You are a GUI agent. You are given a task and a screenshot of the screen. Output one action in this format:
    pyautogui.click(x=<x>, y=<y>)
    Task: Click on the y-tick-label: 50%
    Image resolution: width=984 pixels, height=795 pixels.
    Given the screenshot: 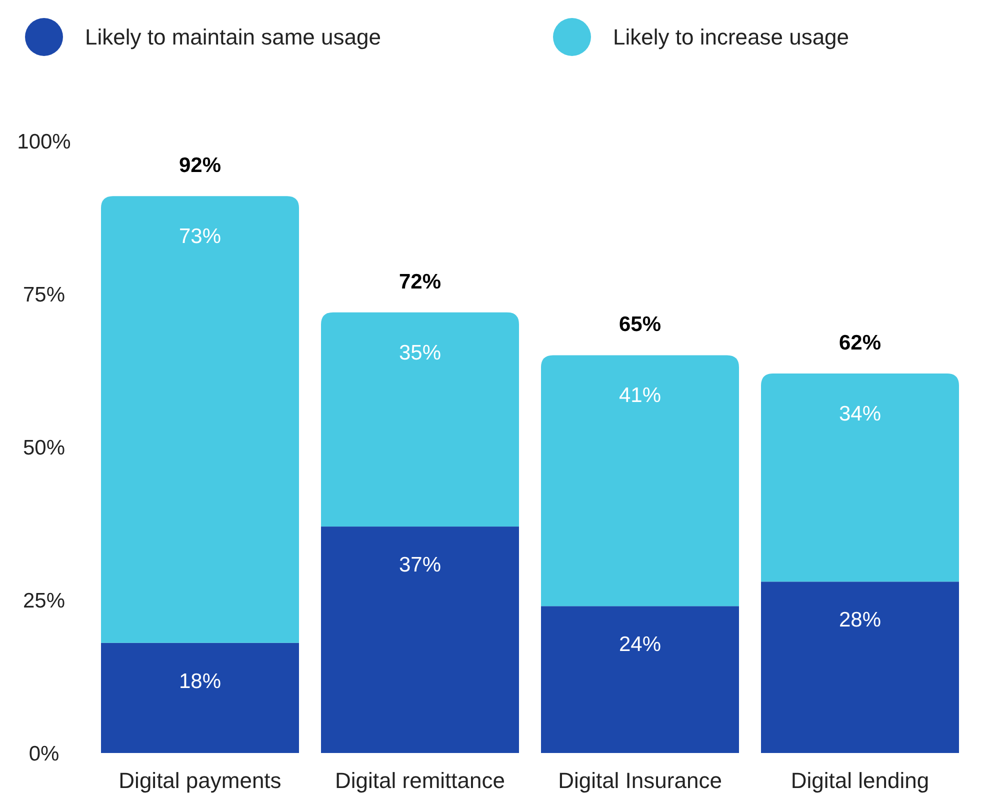 What is the action you would take?
    pyautogui.click(x=44, y=448)
    